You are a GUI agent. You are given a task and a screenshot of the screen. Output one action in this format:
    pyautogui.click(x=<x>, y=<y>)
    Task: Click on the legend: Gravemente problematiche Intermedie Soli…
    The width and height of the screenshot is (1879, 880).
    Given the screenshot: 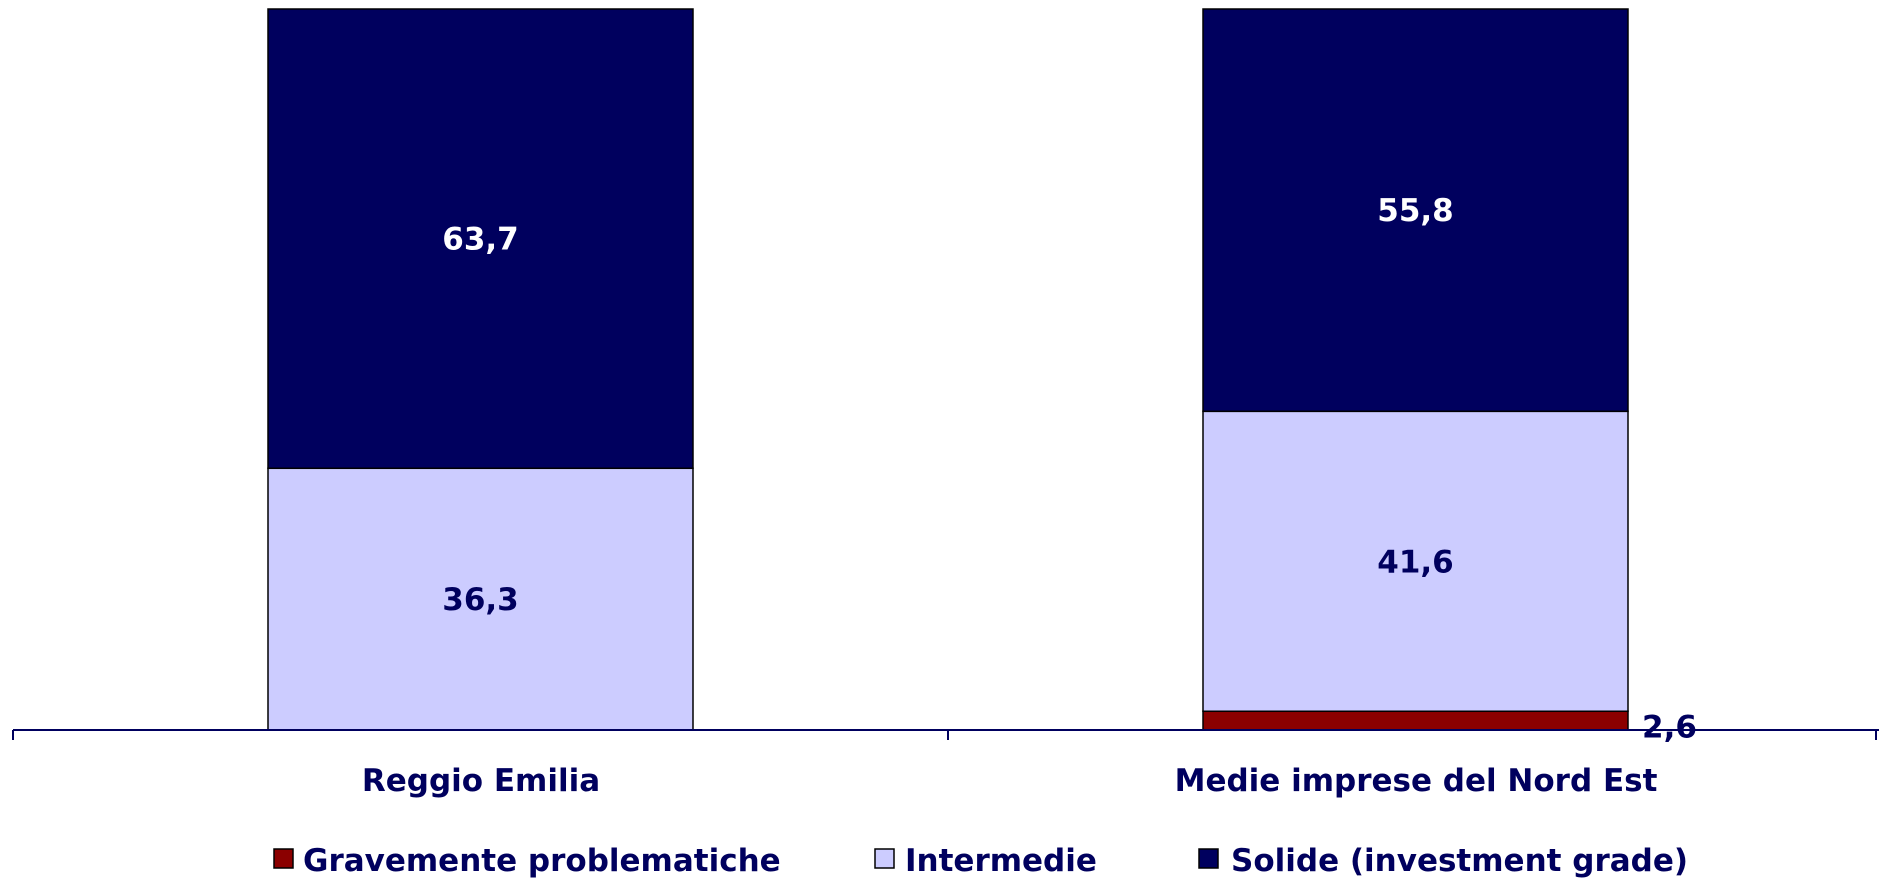 What is the action you would take?
    pyautogui.click(x=980, y=861)
    